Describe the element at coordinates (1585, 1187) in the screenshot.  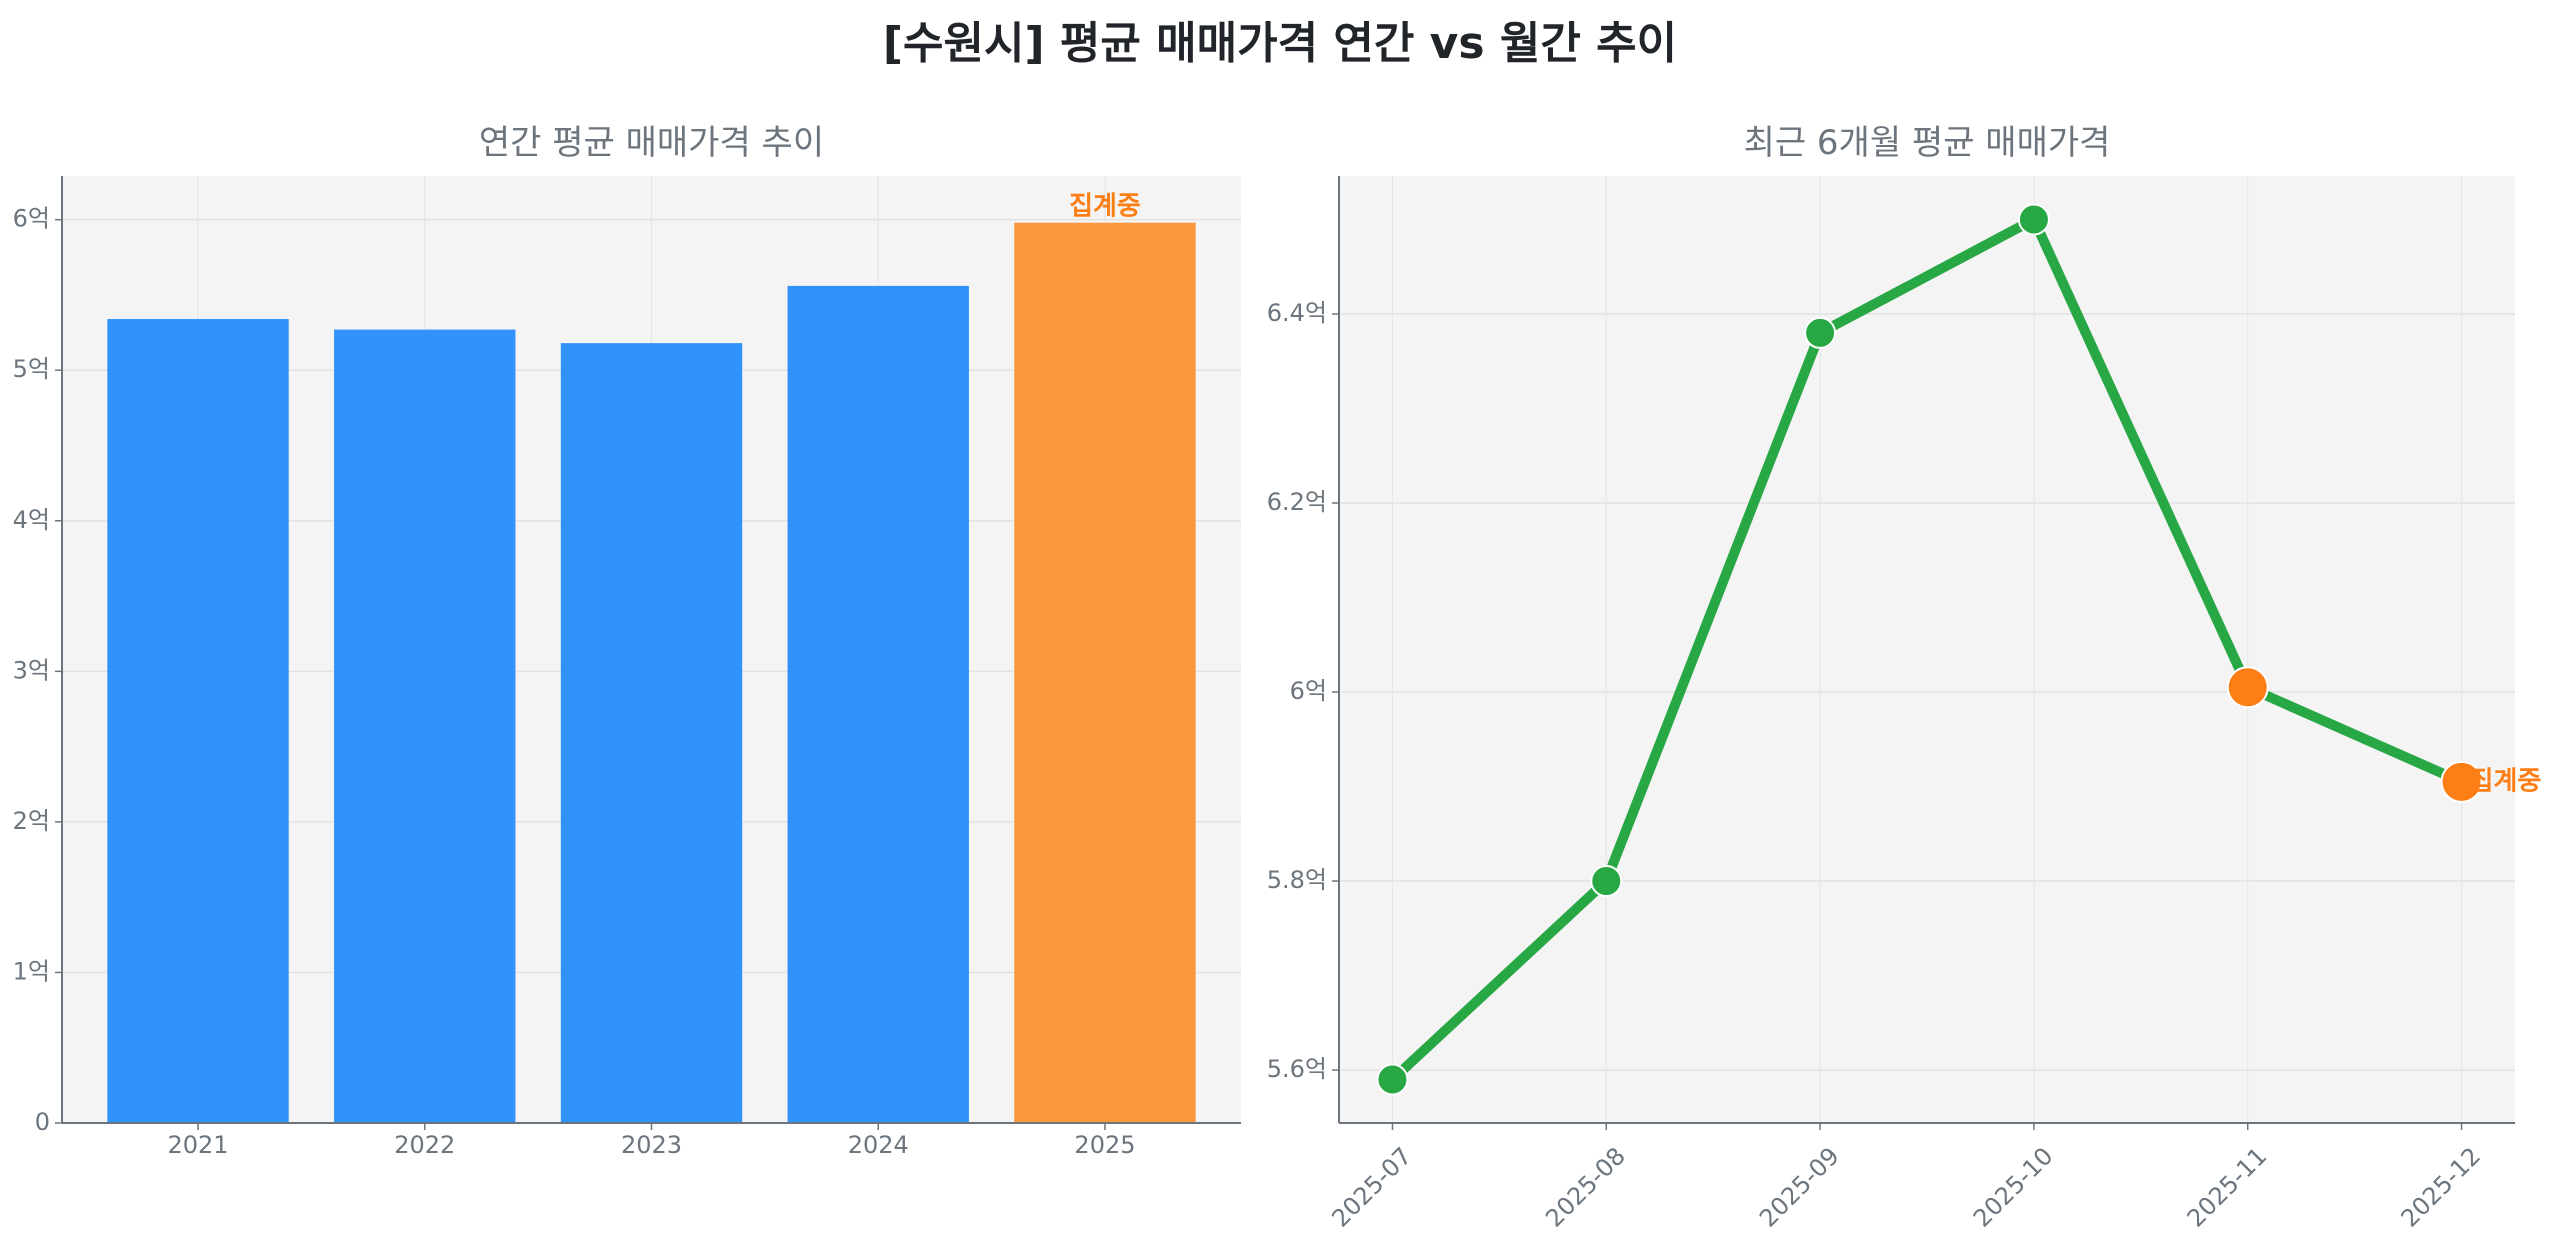
I see `line-chart-xtick-label: 2025-08` at that location.